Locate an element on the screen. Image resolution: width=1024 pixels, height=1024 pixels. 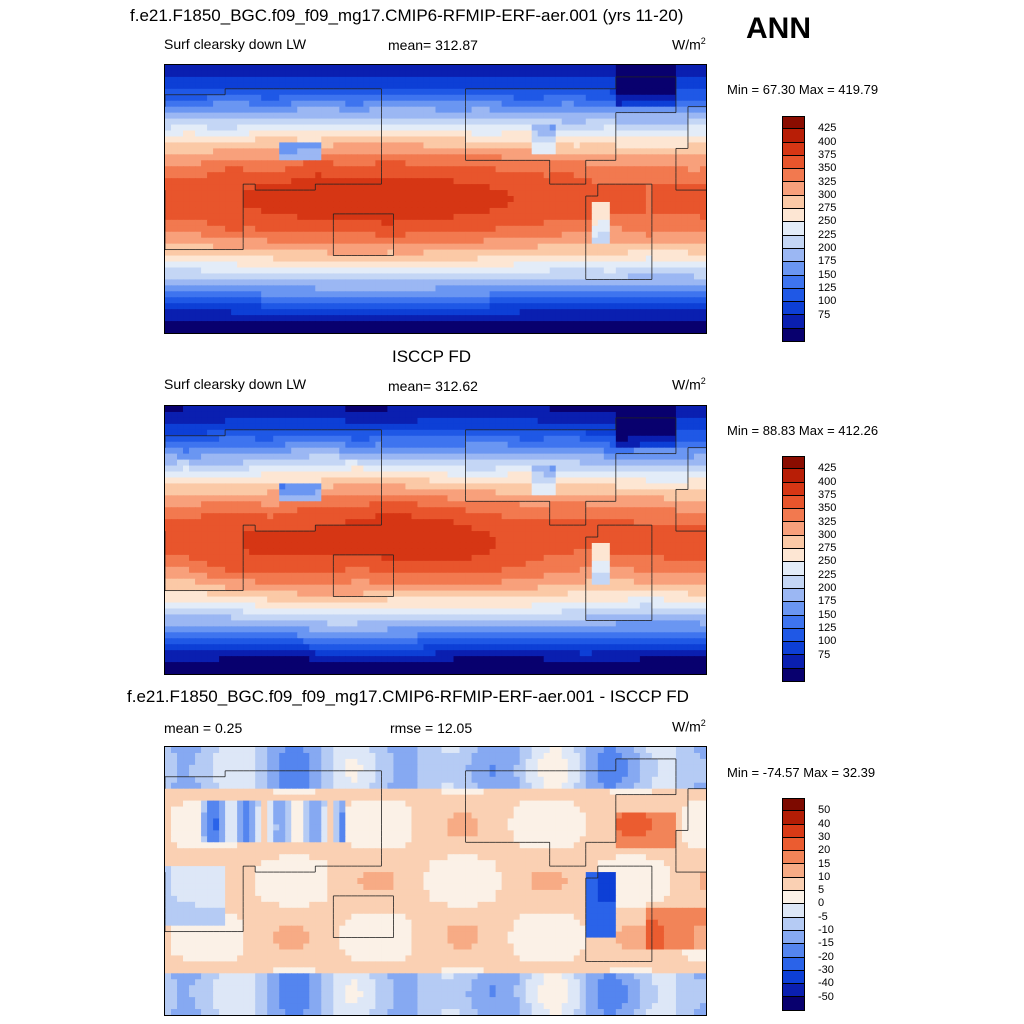
colorbar-tick-label: 225 is located at coordinates (827, 234).